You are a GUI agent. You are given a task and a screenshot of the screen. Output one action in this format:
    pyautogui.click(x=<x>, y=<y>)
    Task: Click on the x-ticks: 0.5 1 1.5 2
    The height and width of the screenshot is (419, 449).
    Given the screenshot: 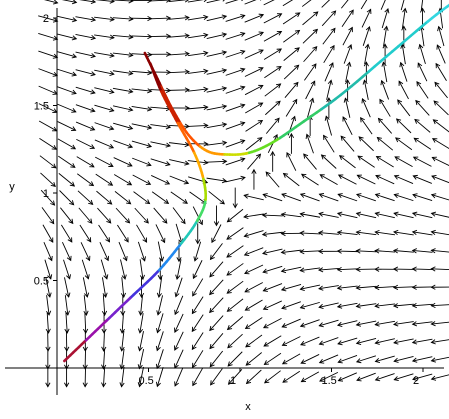 What is the action you would take?
    pyautogui.click(x=281, y=377)
    